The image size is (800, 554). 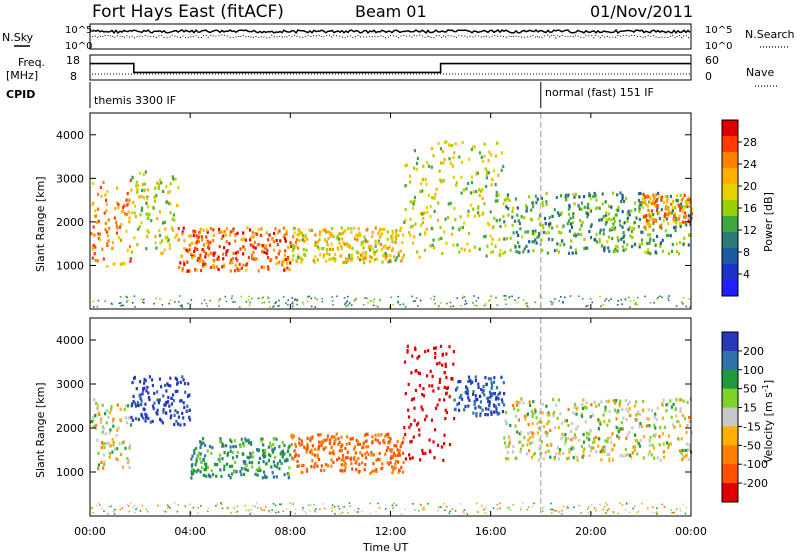 What do you see at coordinates (730, 176) in the screenshot?
I see `power-colorbar-swatch` at bounding box center [730, 176].